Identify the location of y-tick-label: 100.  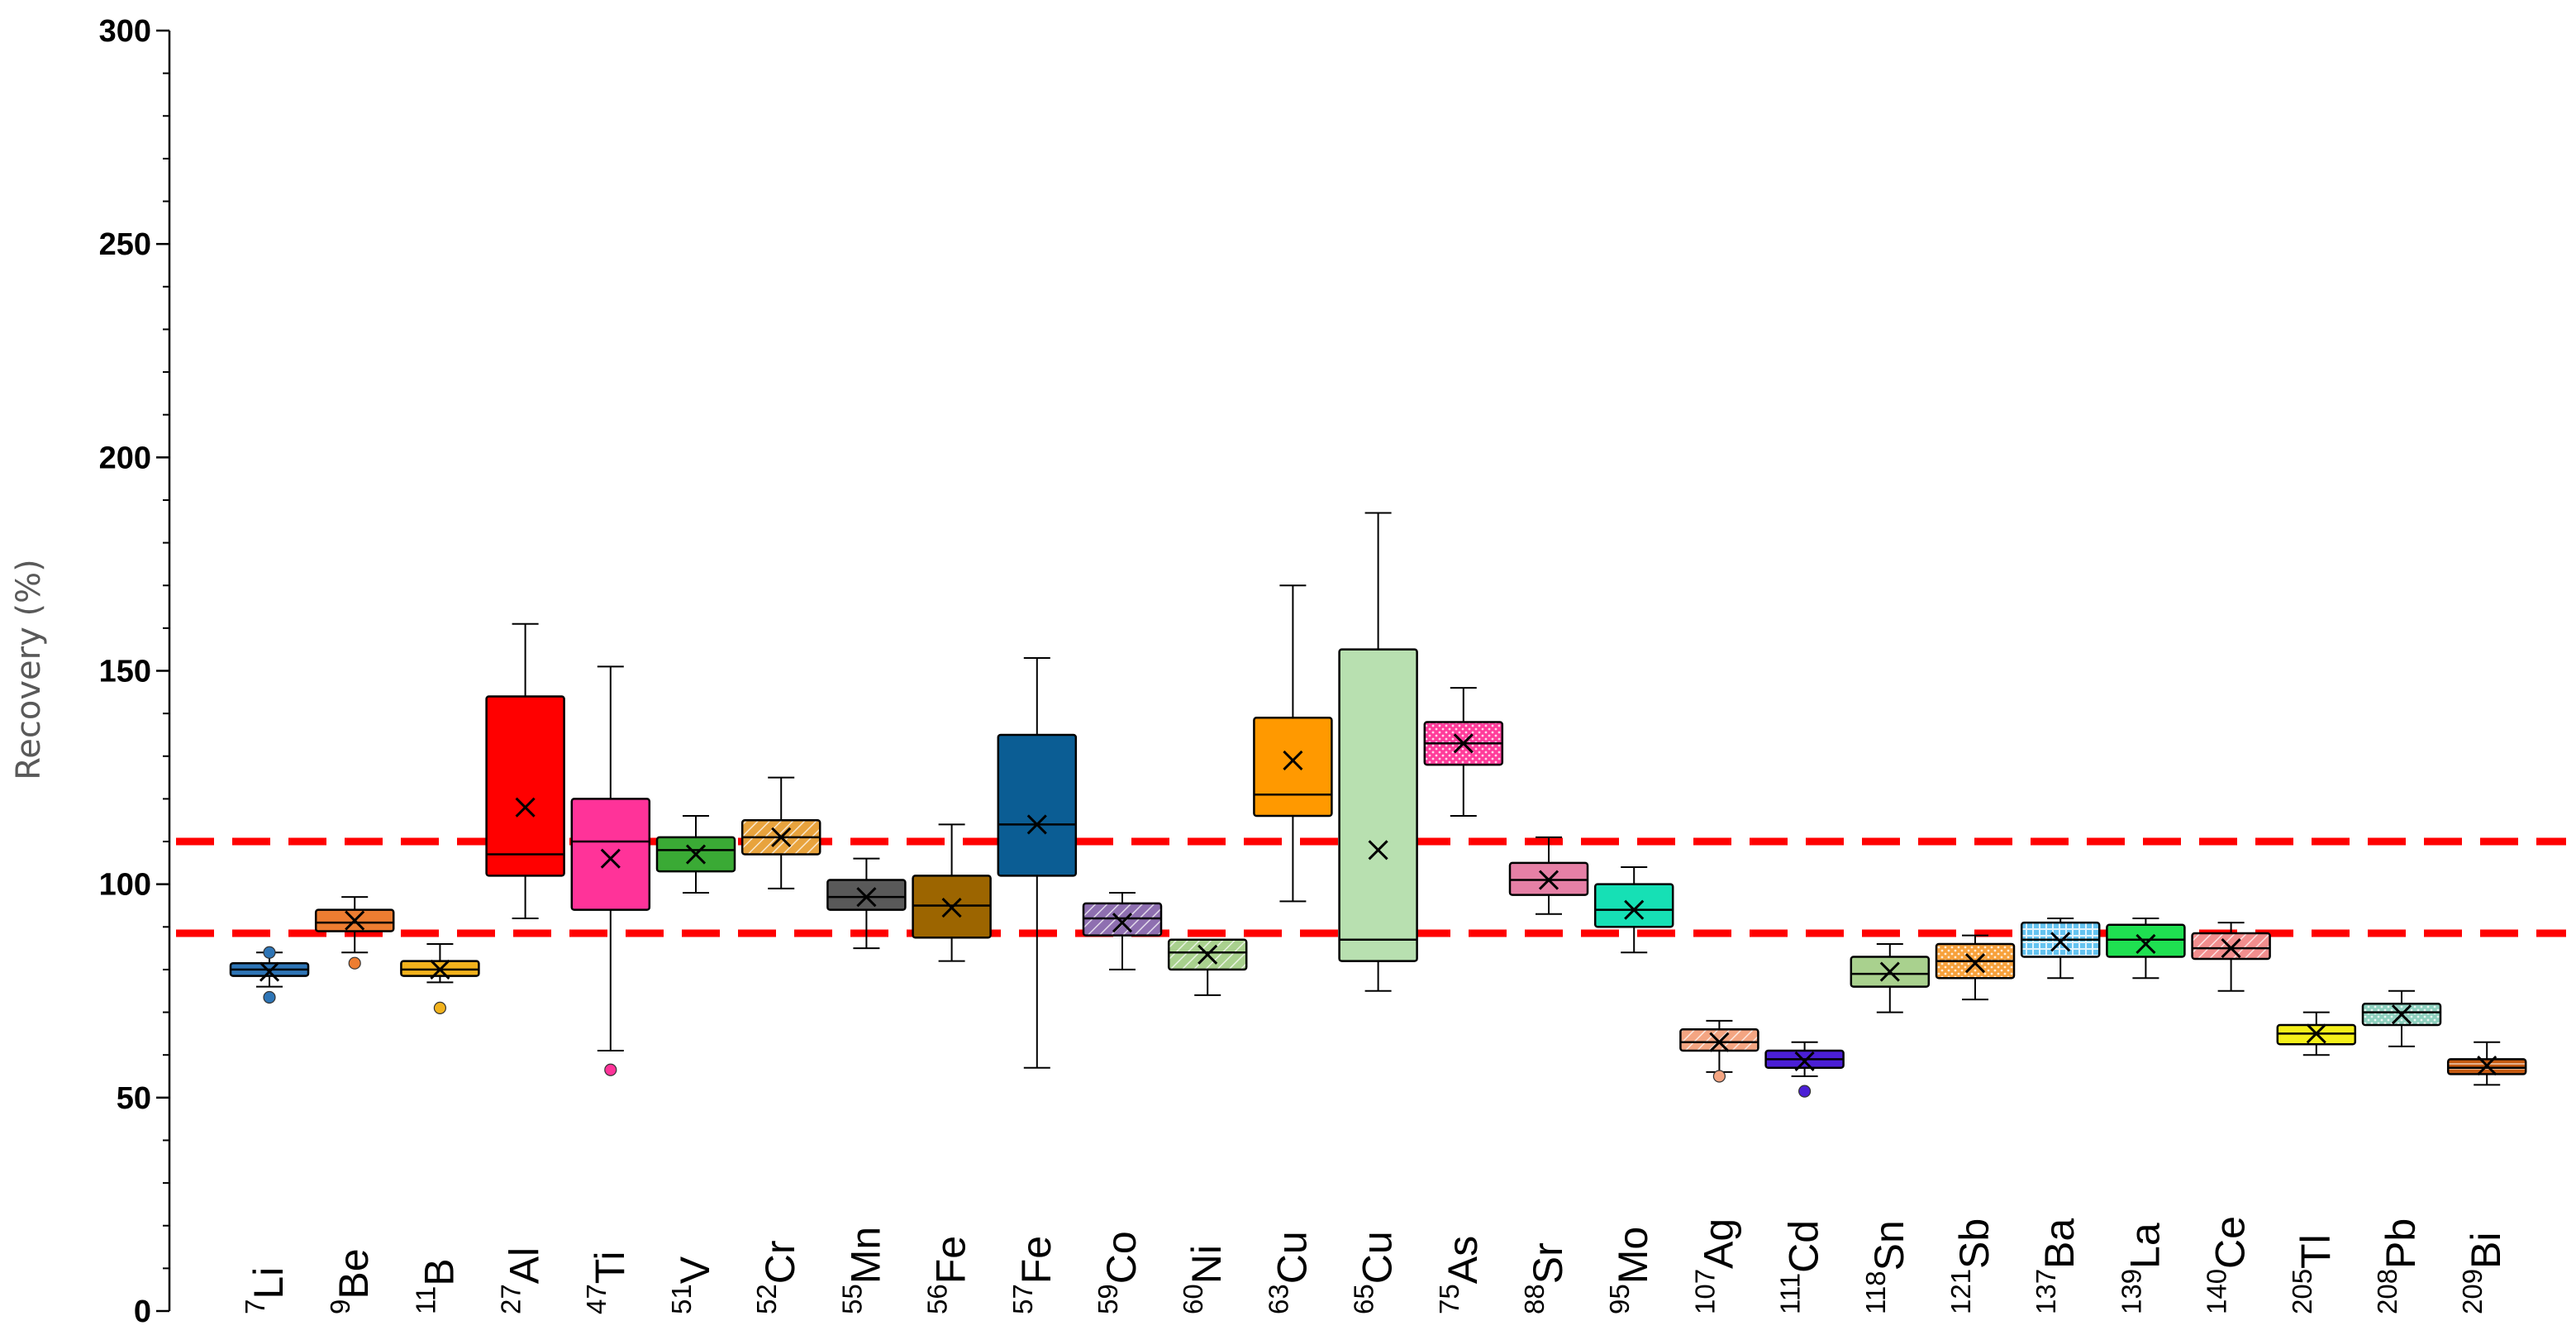
(125, 886).